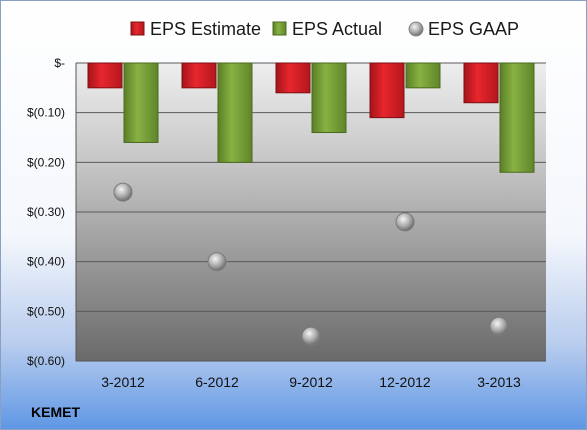 Image resolution: width=587 pixels, height=430 pixels. What do you see at coordinates (205, 29) in the screenshot?
I see `legend-label: EPS Estimate` at bounding box center [205, 29].